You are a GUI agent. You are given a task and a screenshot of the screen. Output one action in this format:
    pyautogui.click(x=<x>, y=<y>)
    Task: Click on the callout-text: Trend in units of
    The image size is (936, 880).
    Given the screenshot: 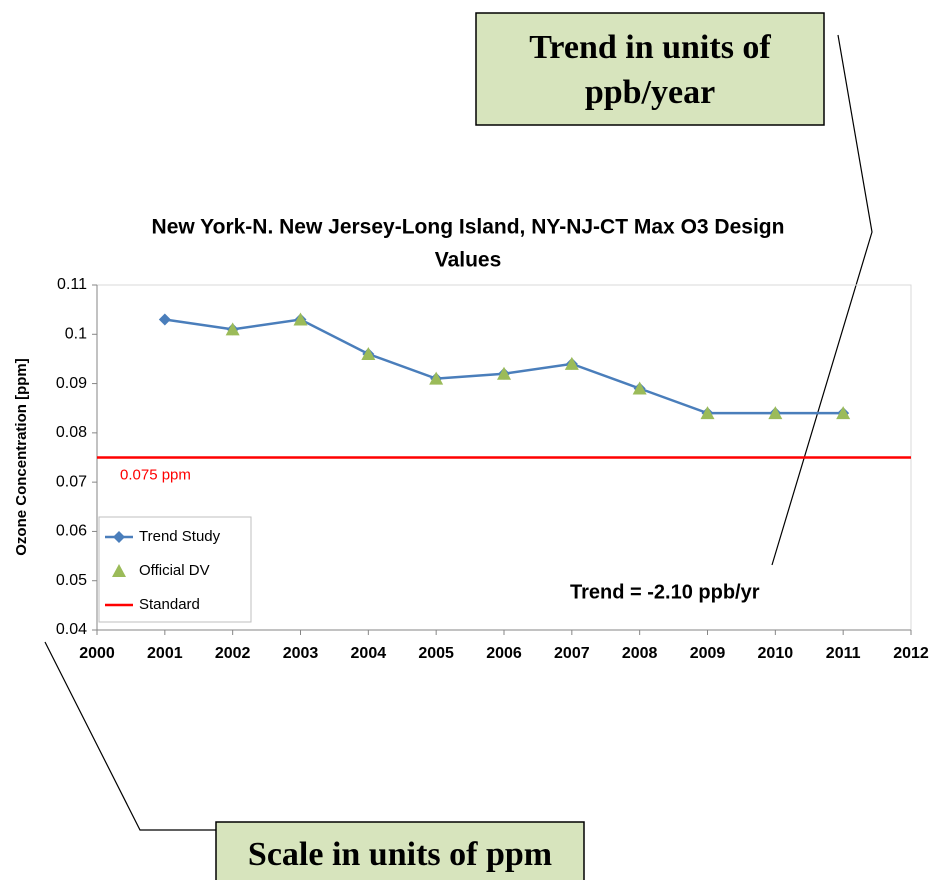 What is the action you would take?
    pyautogui.click(x=650, y=47)
    